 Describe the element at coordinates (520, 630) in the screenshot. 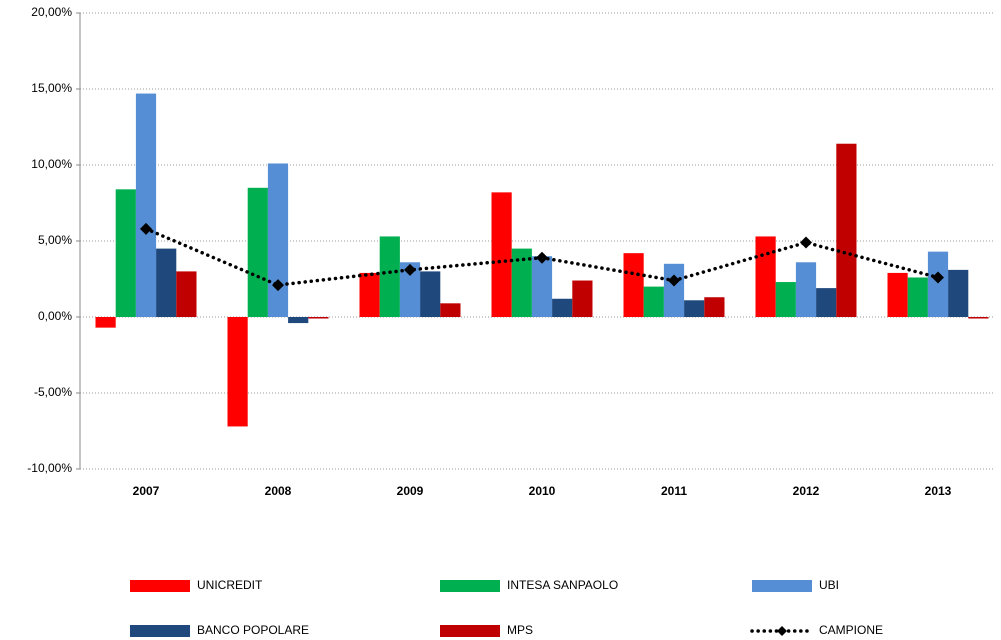

I see `legend-label: MPS` at that location.